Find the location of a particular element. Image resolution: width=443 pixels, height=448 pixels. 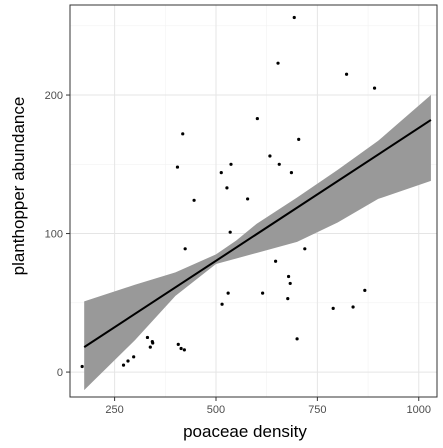

y-tick-label: 200 is located at coordinates (54, 96).